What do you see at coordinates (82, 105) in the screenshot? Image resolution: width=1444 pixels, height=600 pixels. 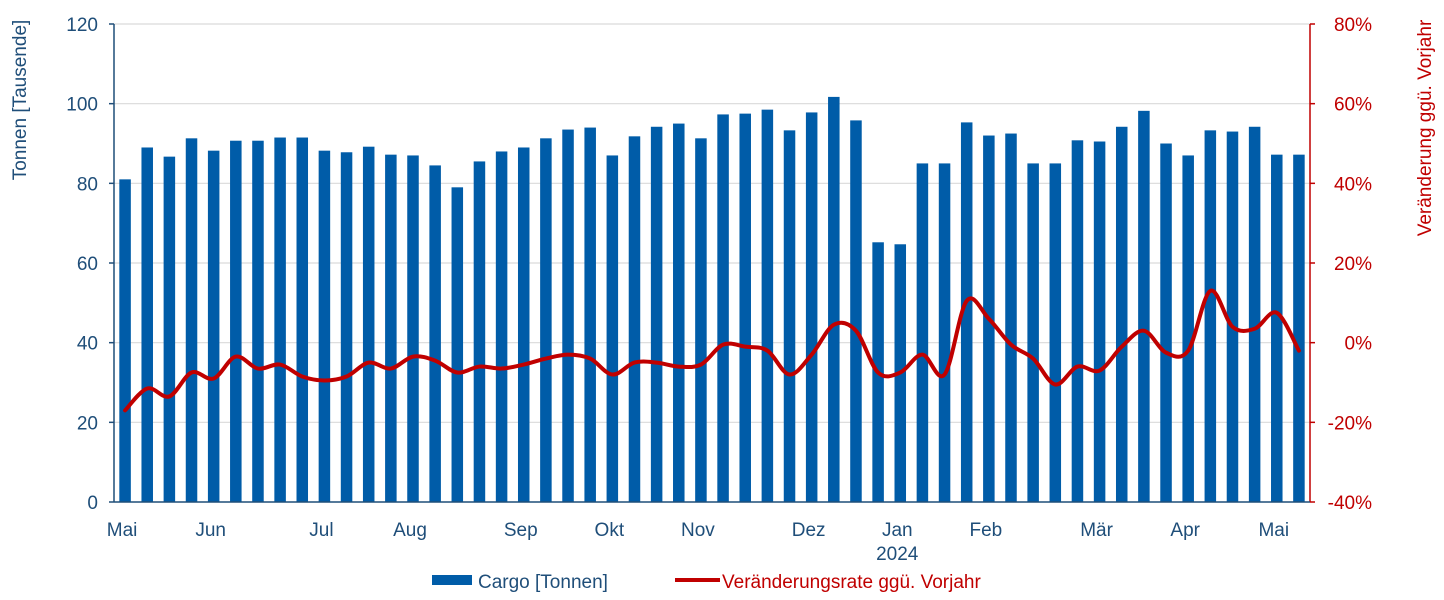 I see `left-tick-label: 100` at bounding box center [82, 105].